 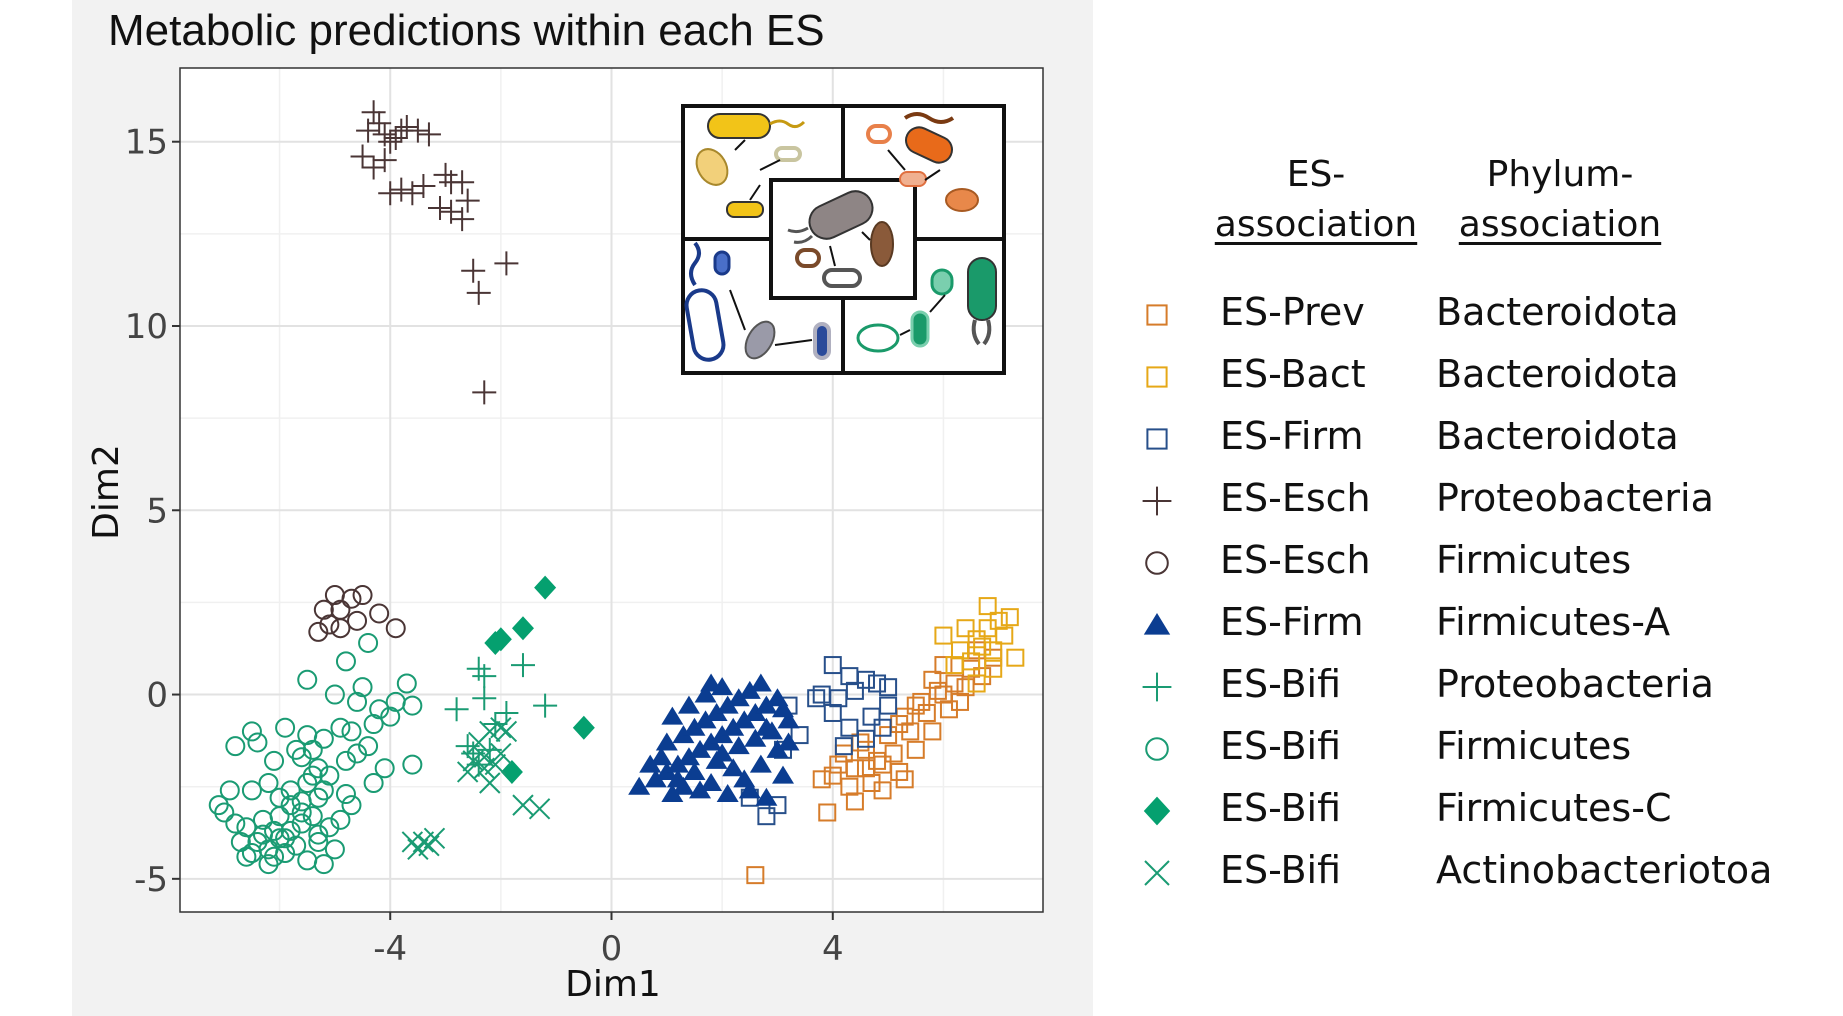 What do you see at coordinates (1575, 498) in the screenshot?
I see `legend-phylum-label: Proteobacteria` at bounding box center [1575, 498].